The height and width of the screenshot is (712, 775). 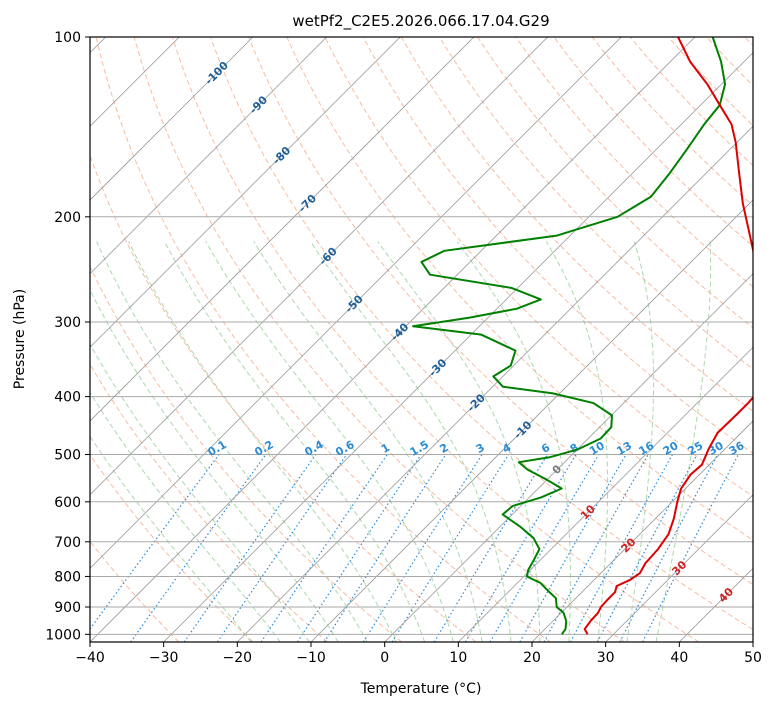 What do you see at coordinates (420, 21) in the screenshot?
I see `chart-title: wetPf2_C2E5.2026.066.17.04.G29` at bounding box center [420, 21].